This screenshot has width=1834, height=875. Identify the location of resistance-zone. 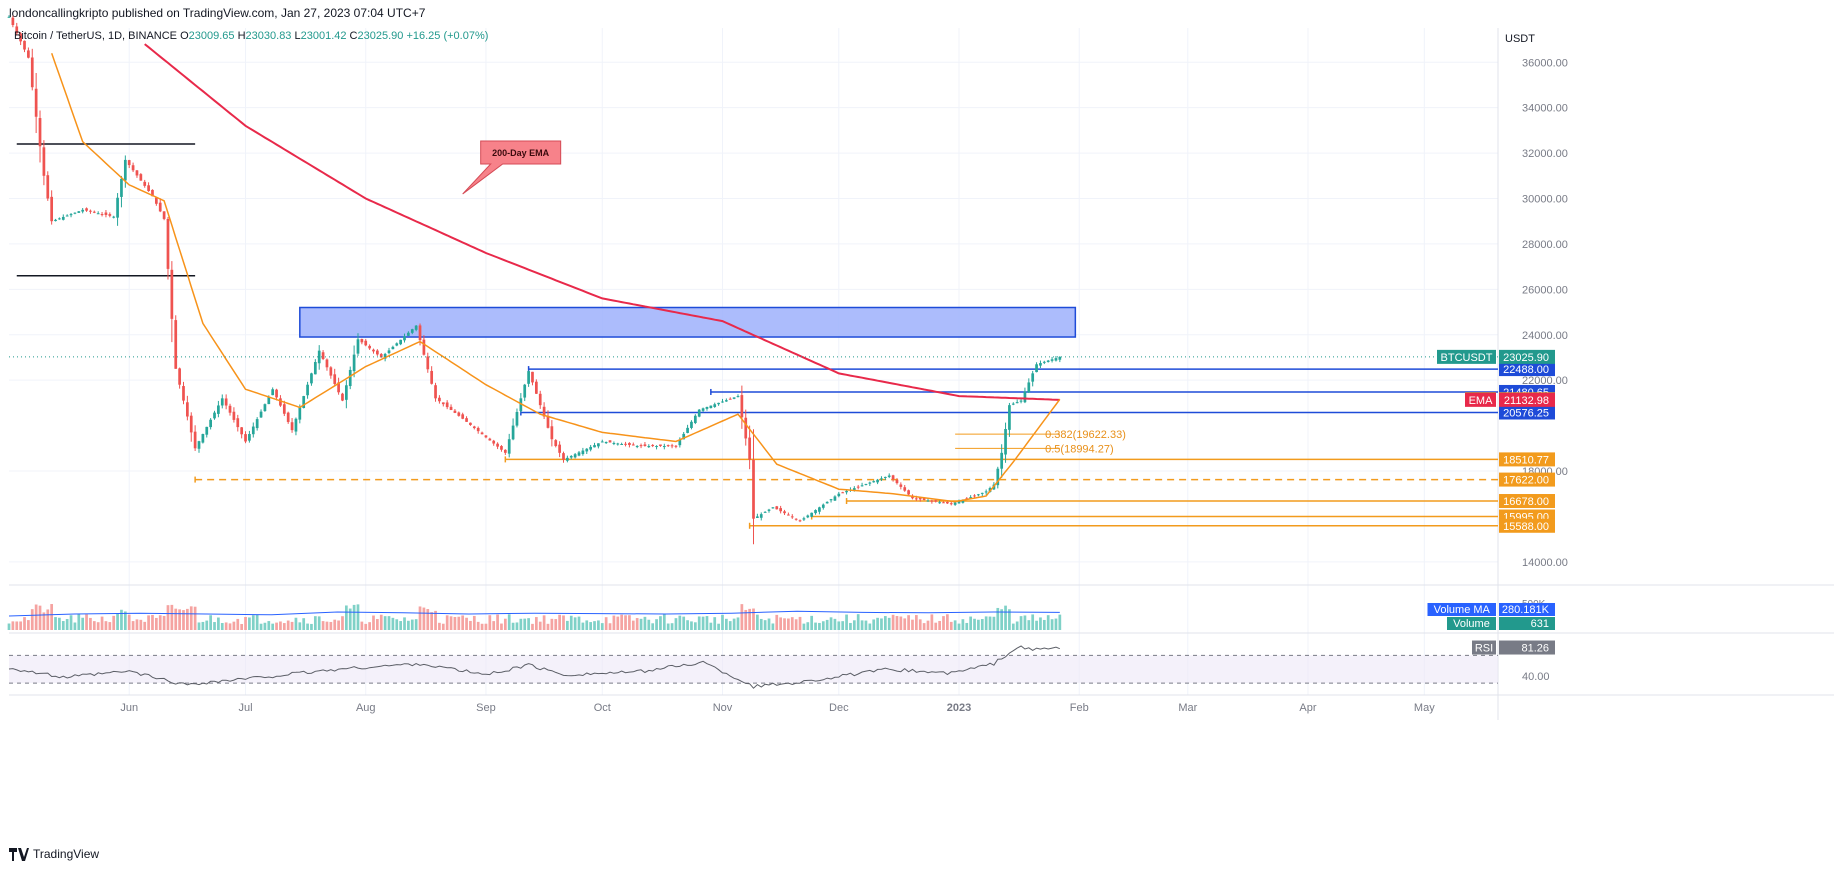
(688, 322).